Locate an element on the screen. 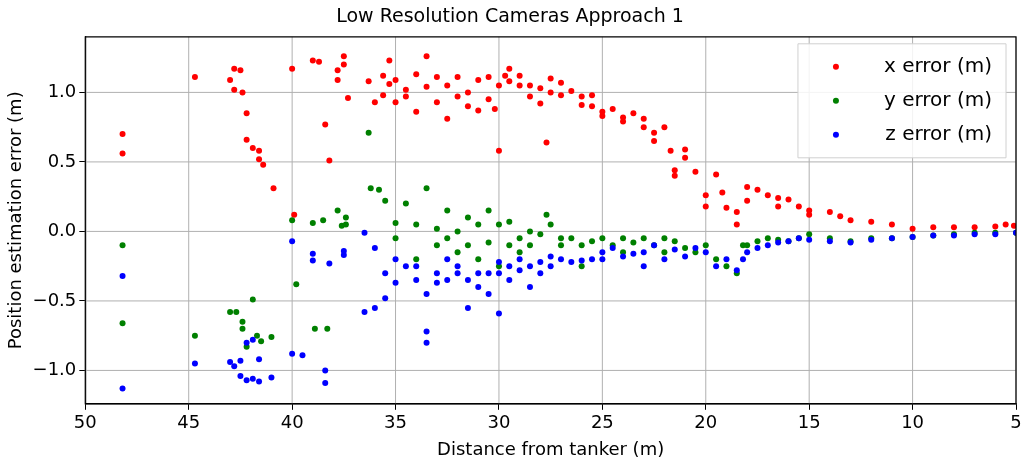 This screenshot has width=1026, height=463. x-tick-label: 40 is located at coordinates (292, 422).